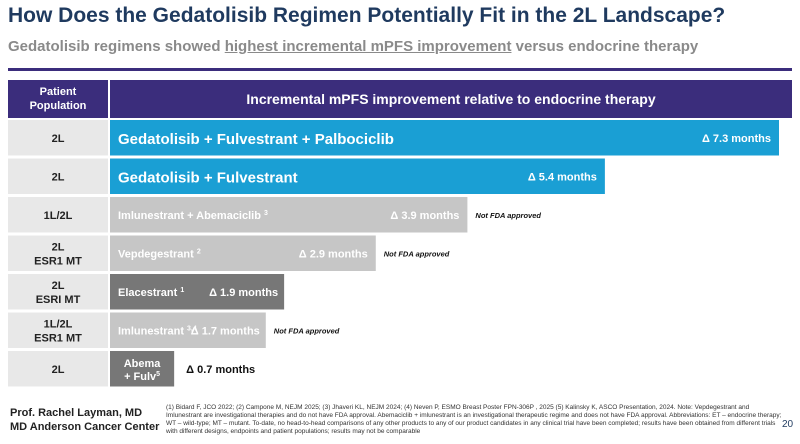 The image size is (800, 444). What do you see at coordinates (58, 106) in the screenshot?
I see `row-header-line: Population` at bounding box center [58, 106].